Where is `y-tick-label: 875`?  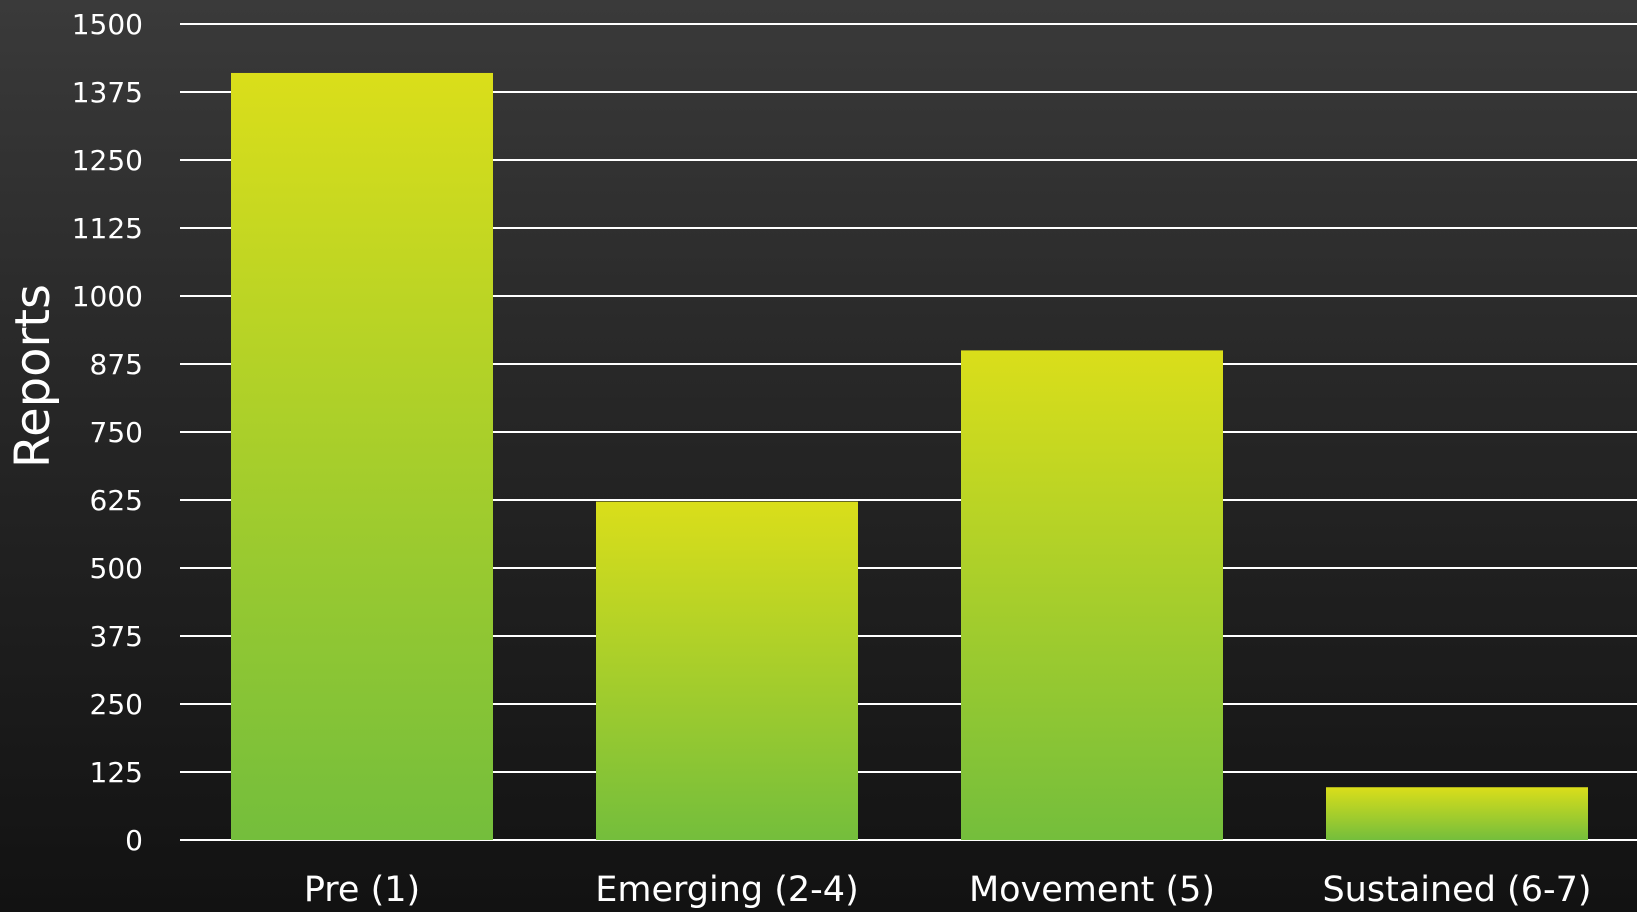
y-tick-label: 875 is located at coordinates (116, 364).